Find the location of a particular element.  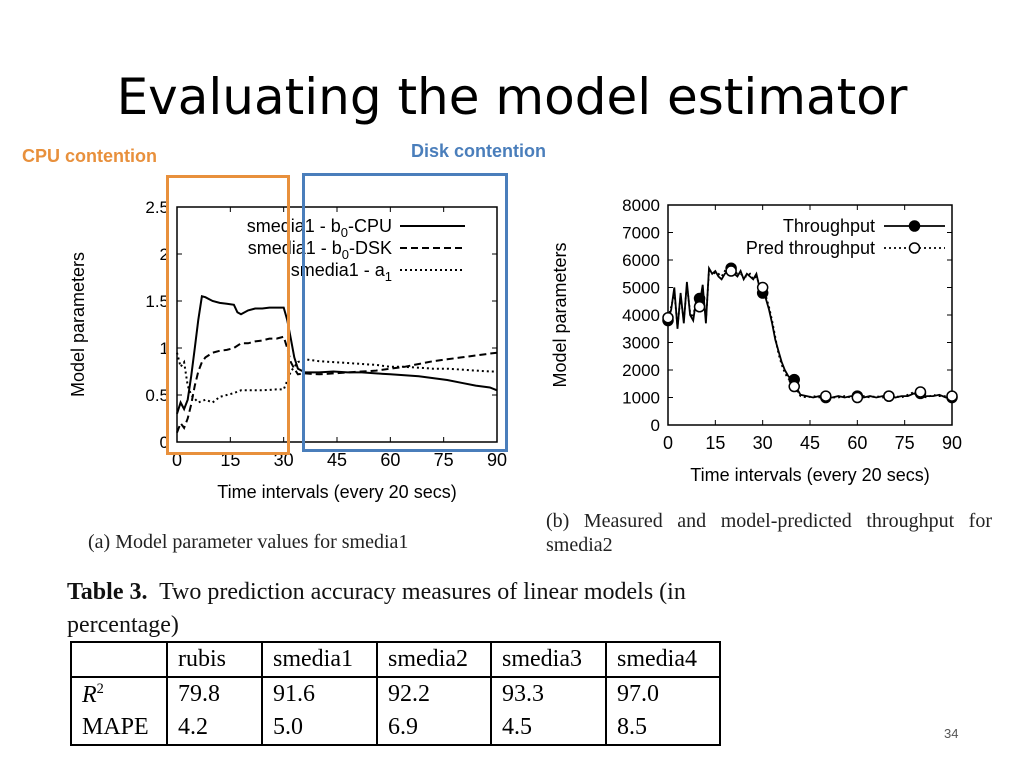

legend-entry: smedia1 - a1 is located at coordinates (341, 272).